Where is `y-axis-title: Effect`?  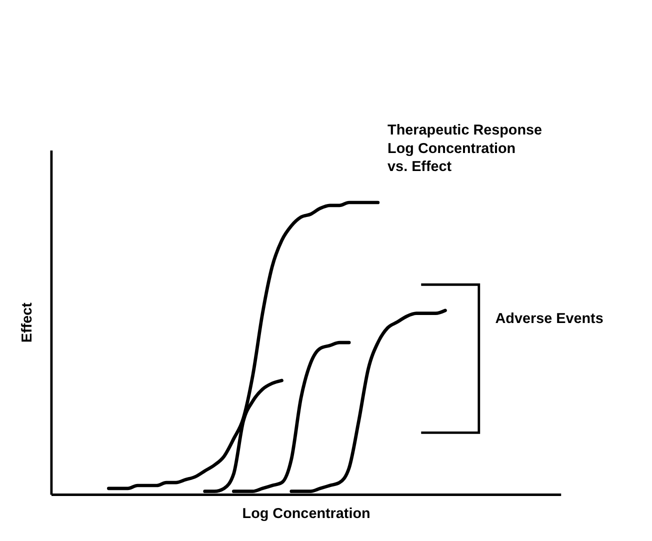
y-axis-title: Effect is located at coordinates (27, 322).